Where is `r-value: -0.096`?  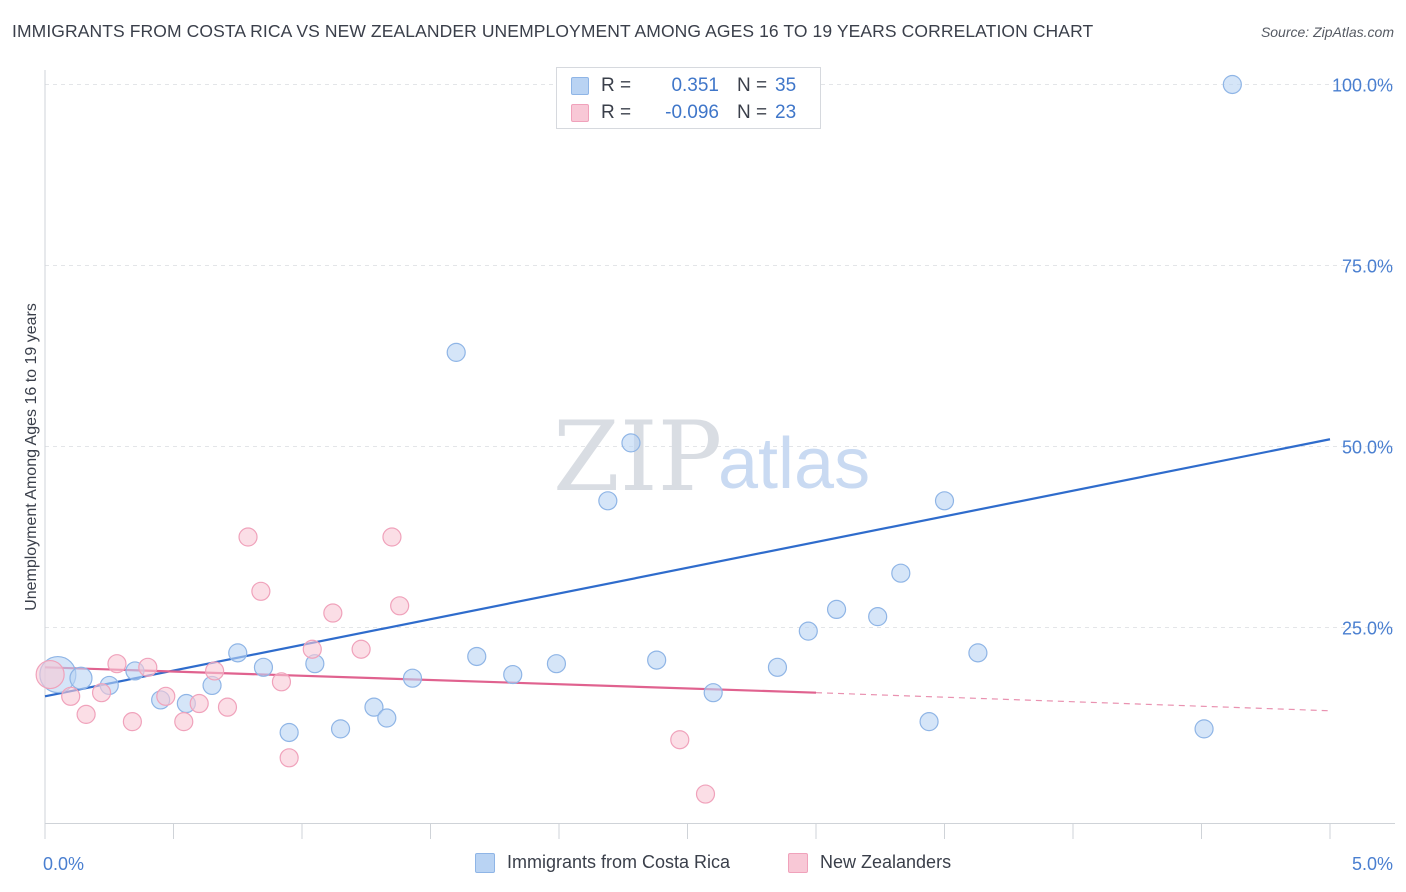
r-value: -0.096 is located at coordinates (692, 112).